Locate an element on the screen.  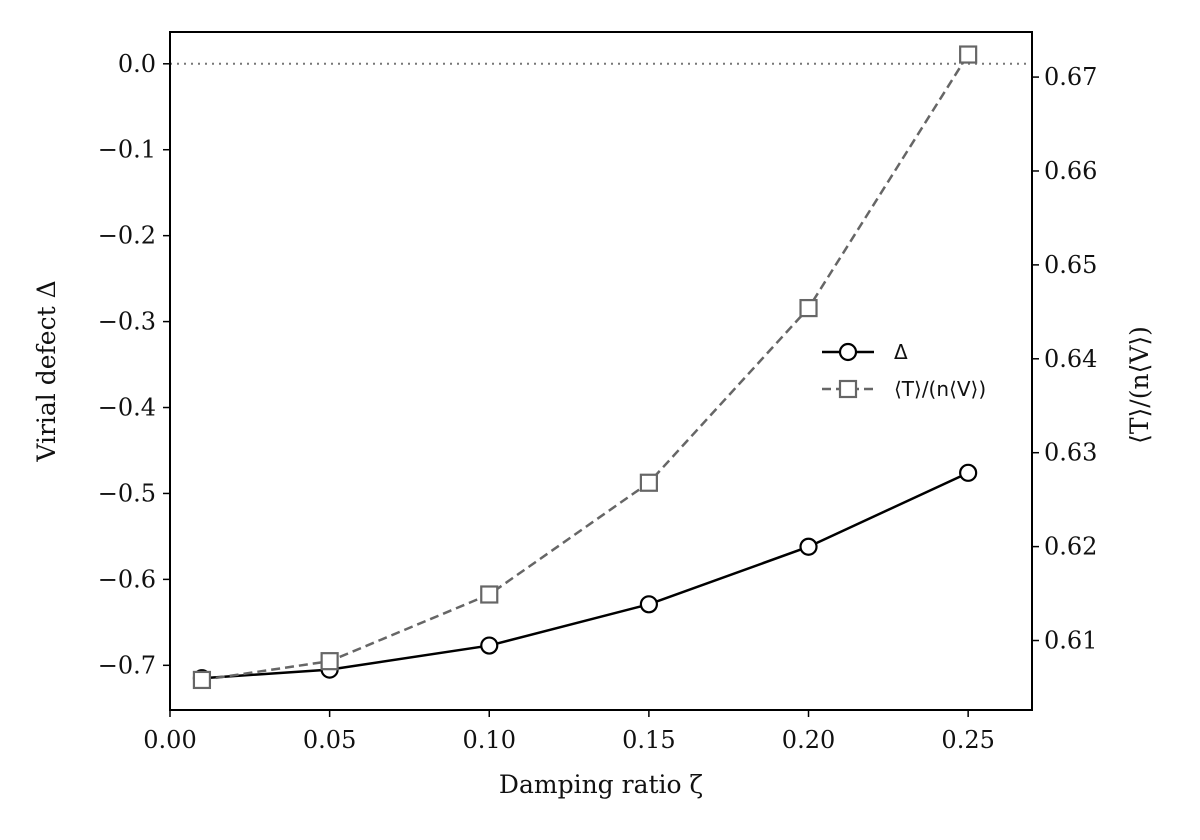
legend-label-0: Δ is located at coordinates (901, 352).